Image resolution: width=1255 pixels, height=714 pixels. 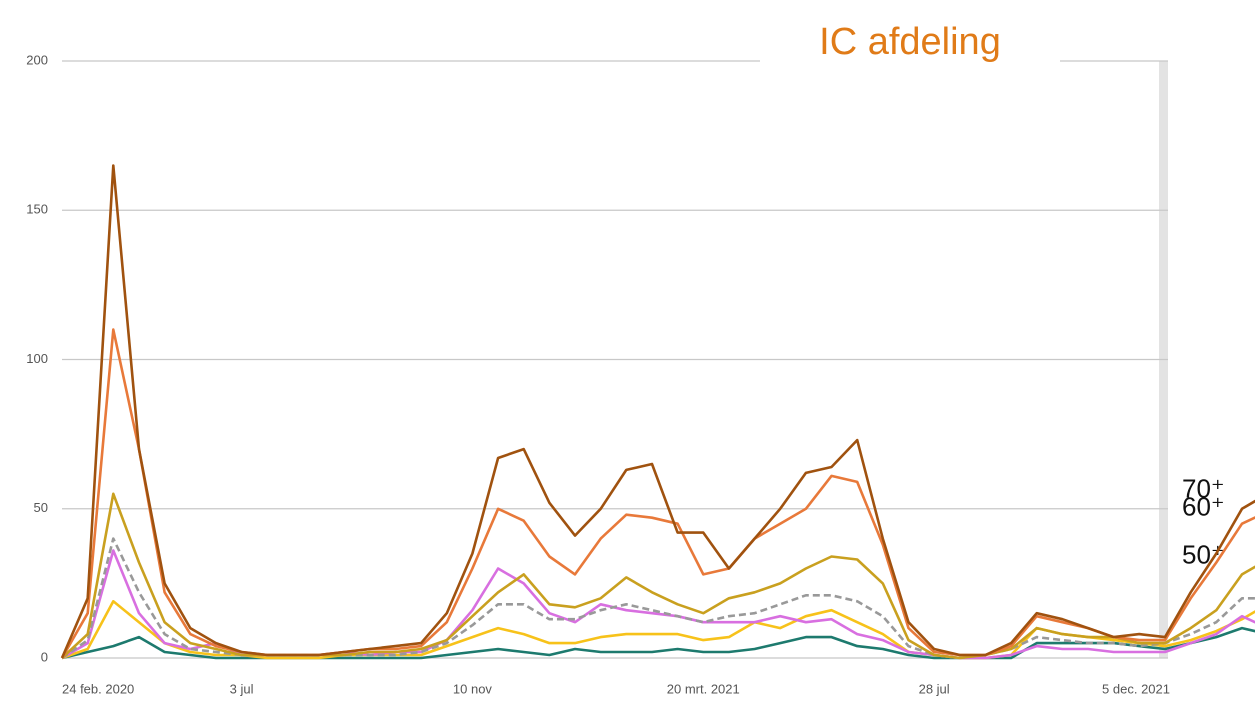 What do you see at coordinates (1203, 554) in the screenshot?
I see `series-label: 50⁺` at bounding box center [1203, 554].